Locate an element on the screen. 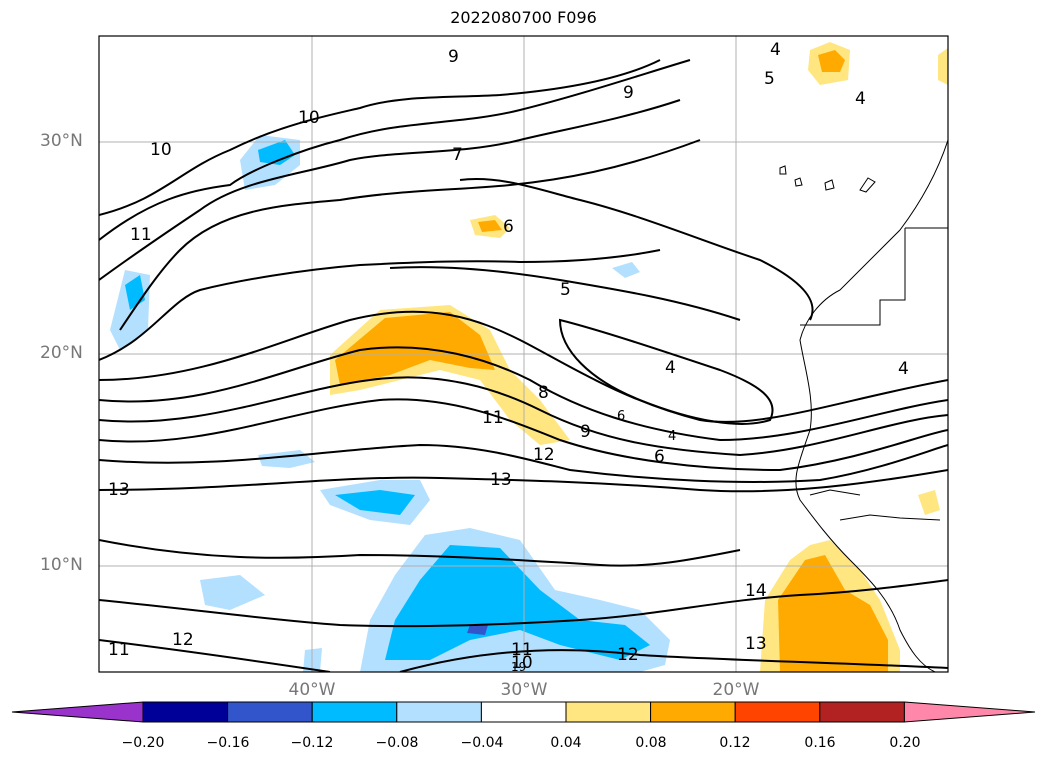 The height and width of the screenshot is (763, 1047). lat-label: 30°N is located at coordinates (61, 141).